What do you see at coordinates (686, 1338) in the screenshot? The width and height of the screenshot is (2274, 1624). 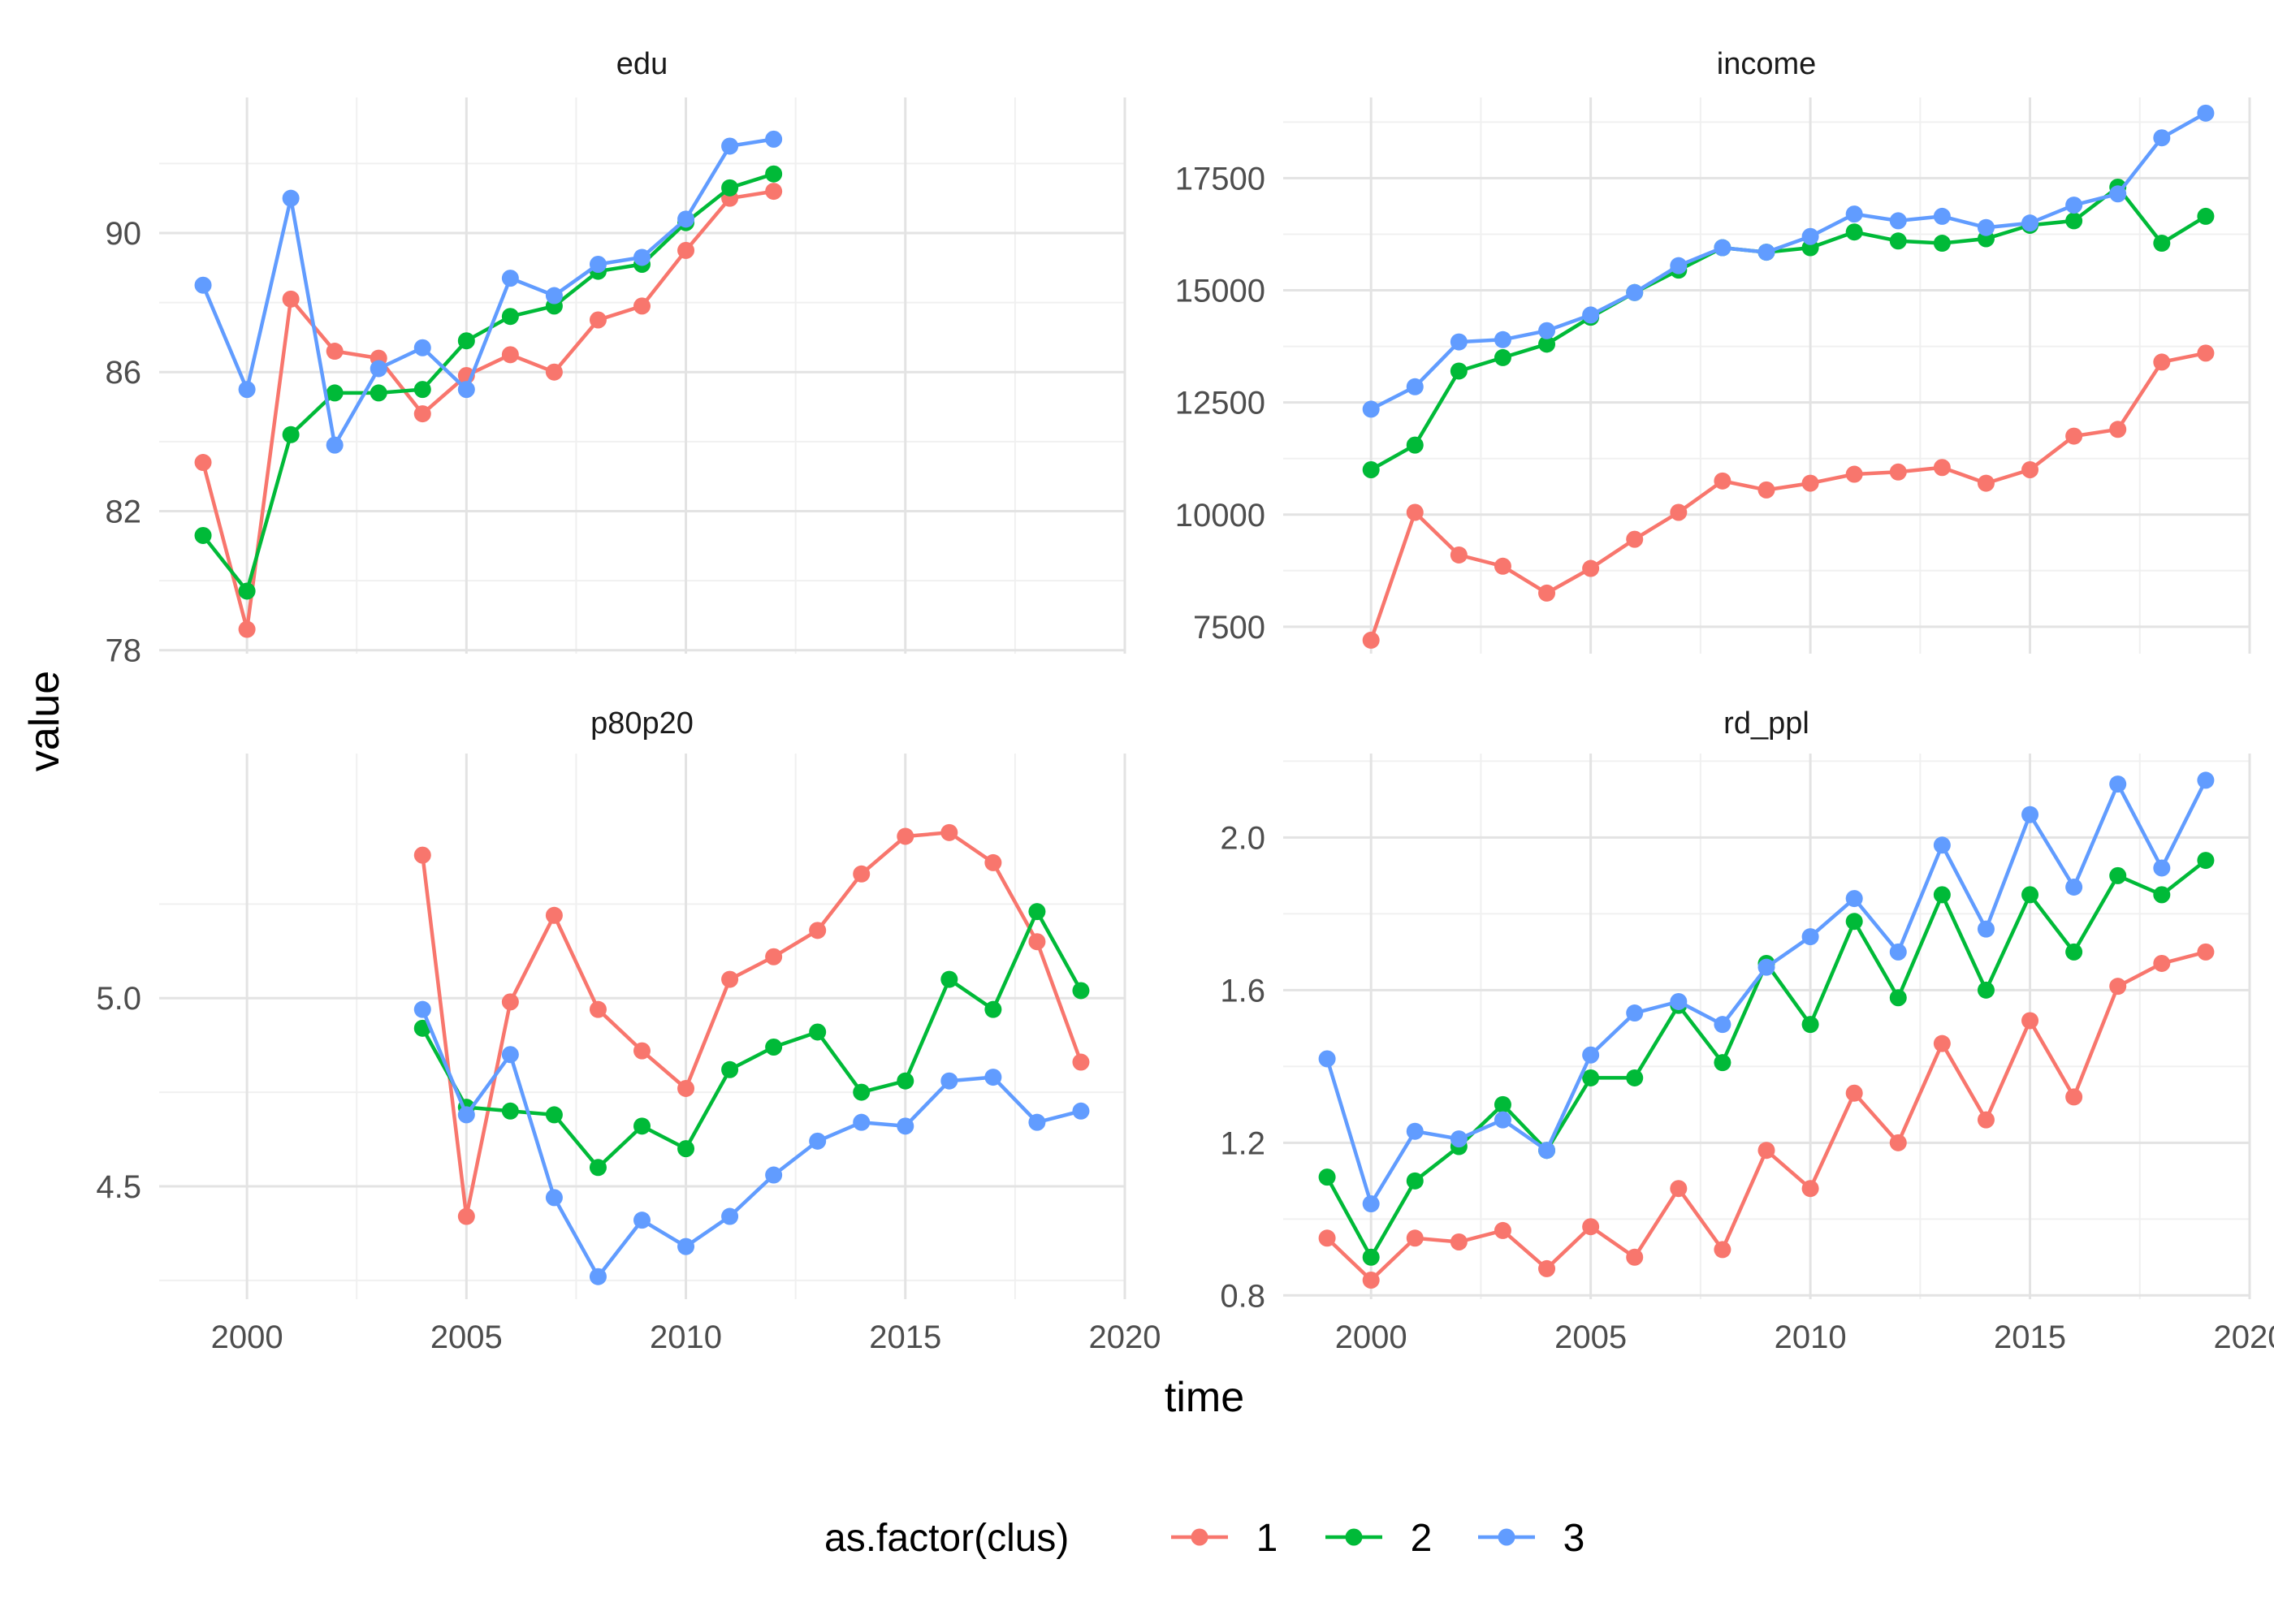 I see `x-tick-label: 2010` at bounding box center [686, 1338].